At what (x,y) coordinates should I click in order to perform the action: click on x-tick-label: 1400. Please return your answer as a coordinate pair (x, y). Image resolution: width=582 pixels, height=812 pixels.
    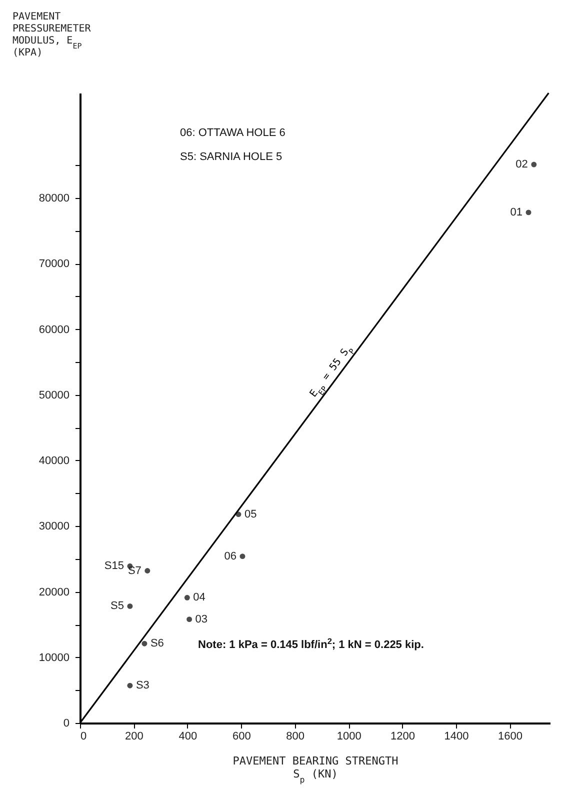
    Looking at the image, I should click on (456, 736).